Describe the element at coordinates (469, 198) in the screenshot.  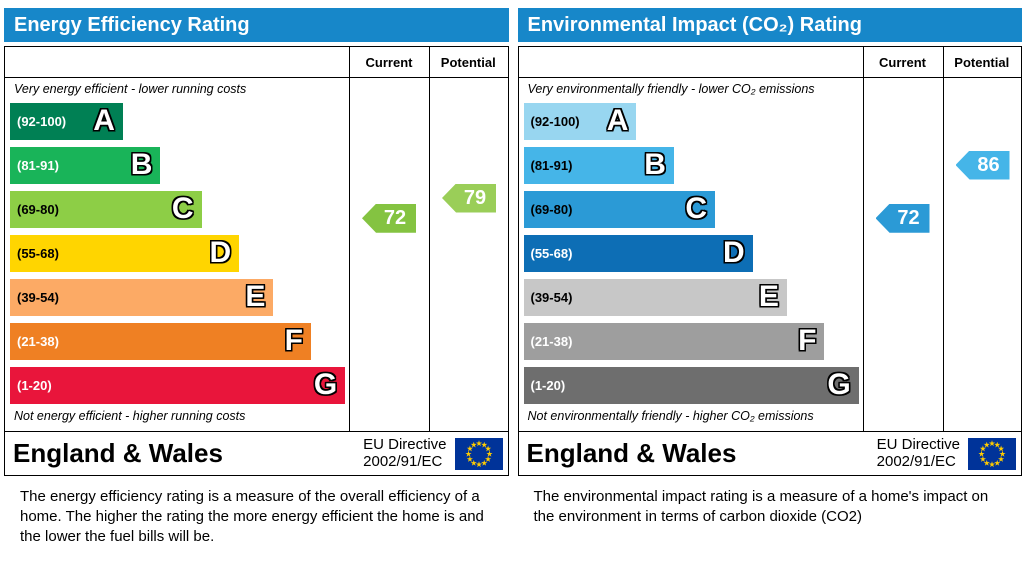
I see `potential-rating-arrow: 79` at that location.